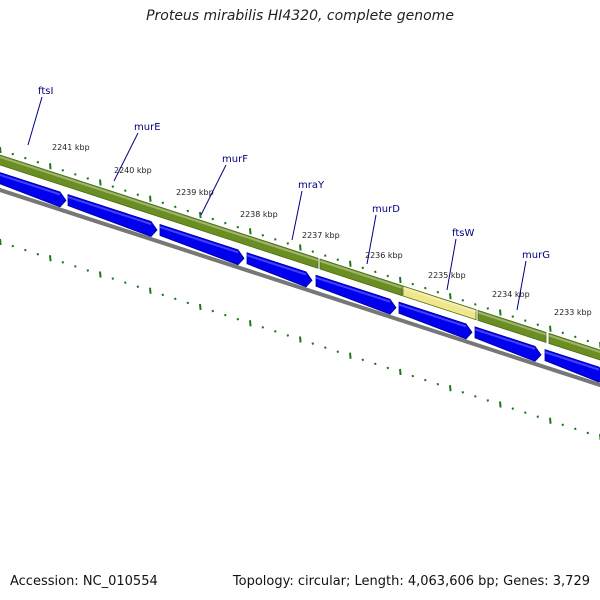 Image resolution: width=600 pixels, height=600 pixels. I want to click on gene-label-murD: murD, so click(386, 209).